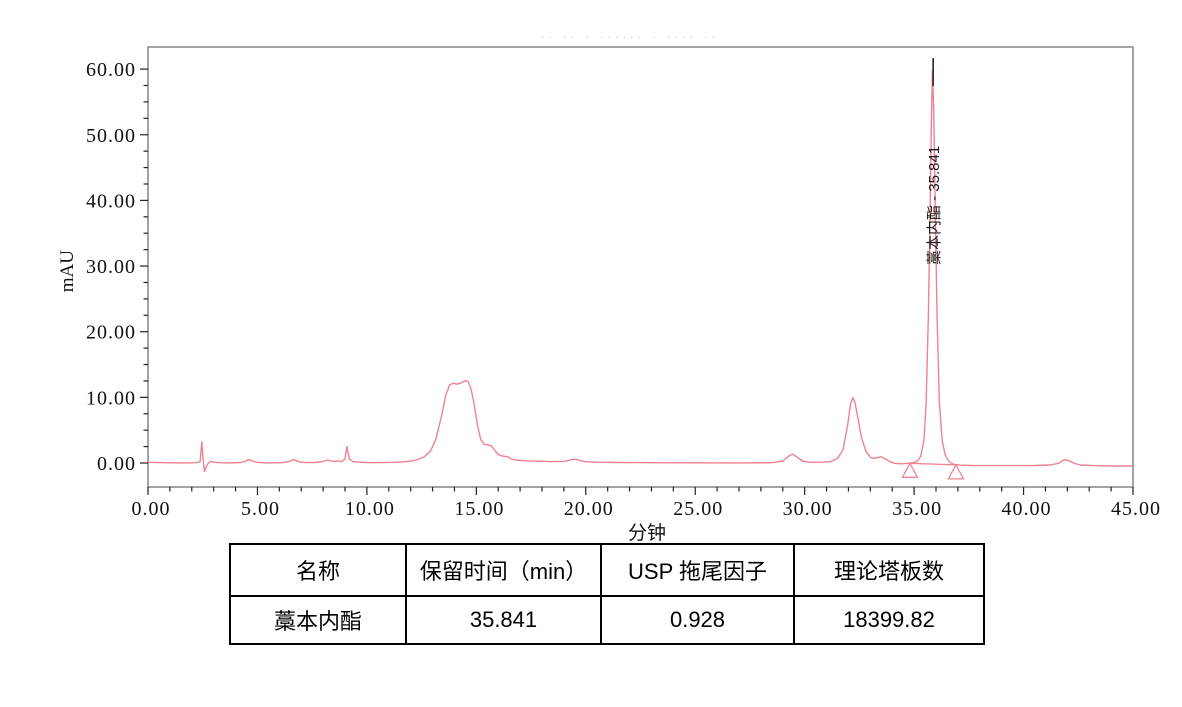  I want to click on cropped-header-text: .. .. . ...... . .... .., so click(629, 36).